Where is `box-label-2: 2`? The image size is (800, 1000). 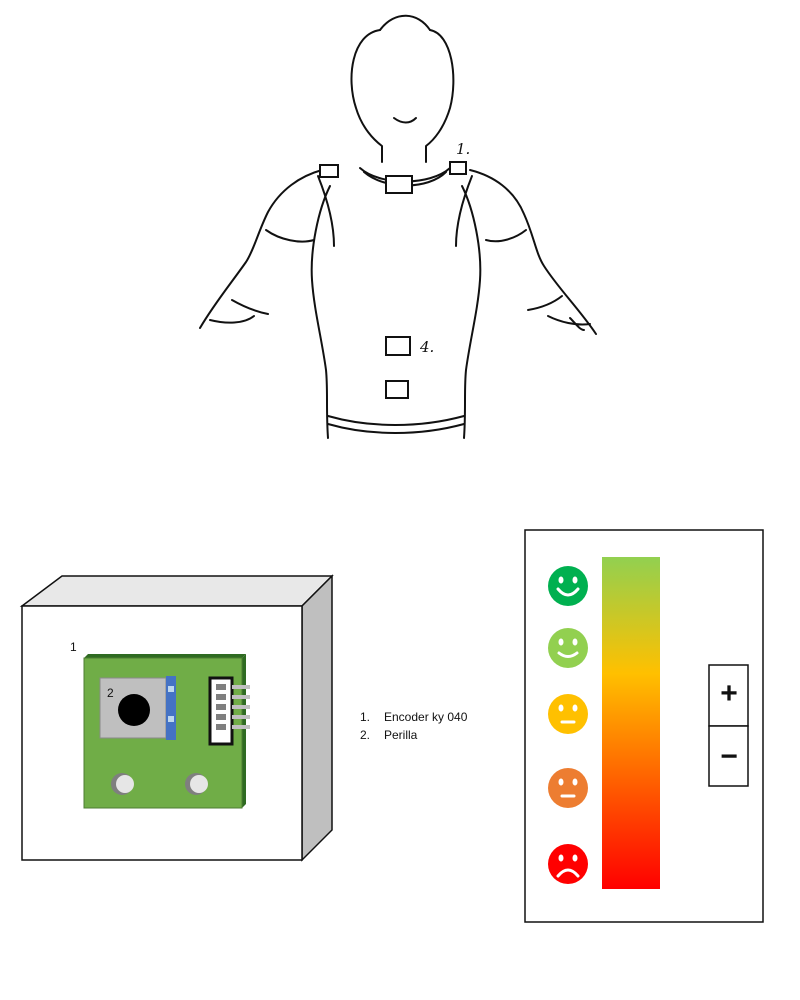 box-label-2: 2 is located at coordinates (110, 693).